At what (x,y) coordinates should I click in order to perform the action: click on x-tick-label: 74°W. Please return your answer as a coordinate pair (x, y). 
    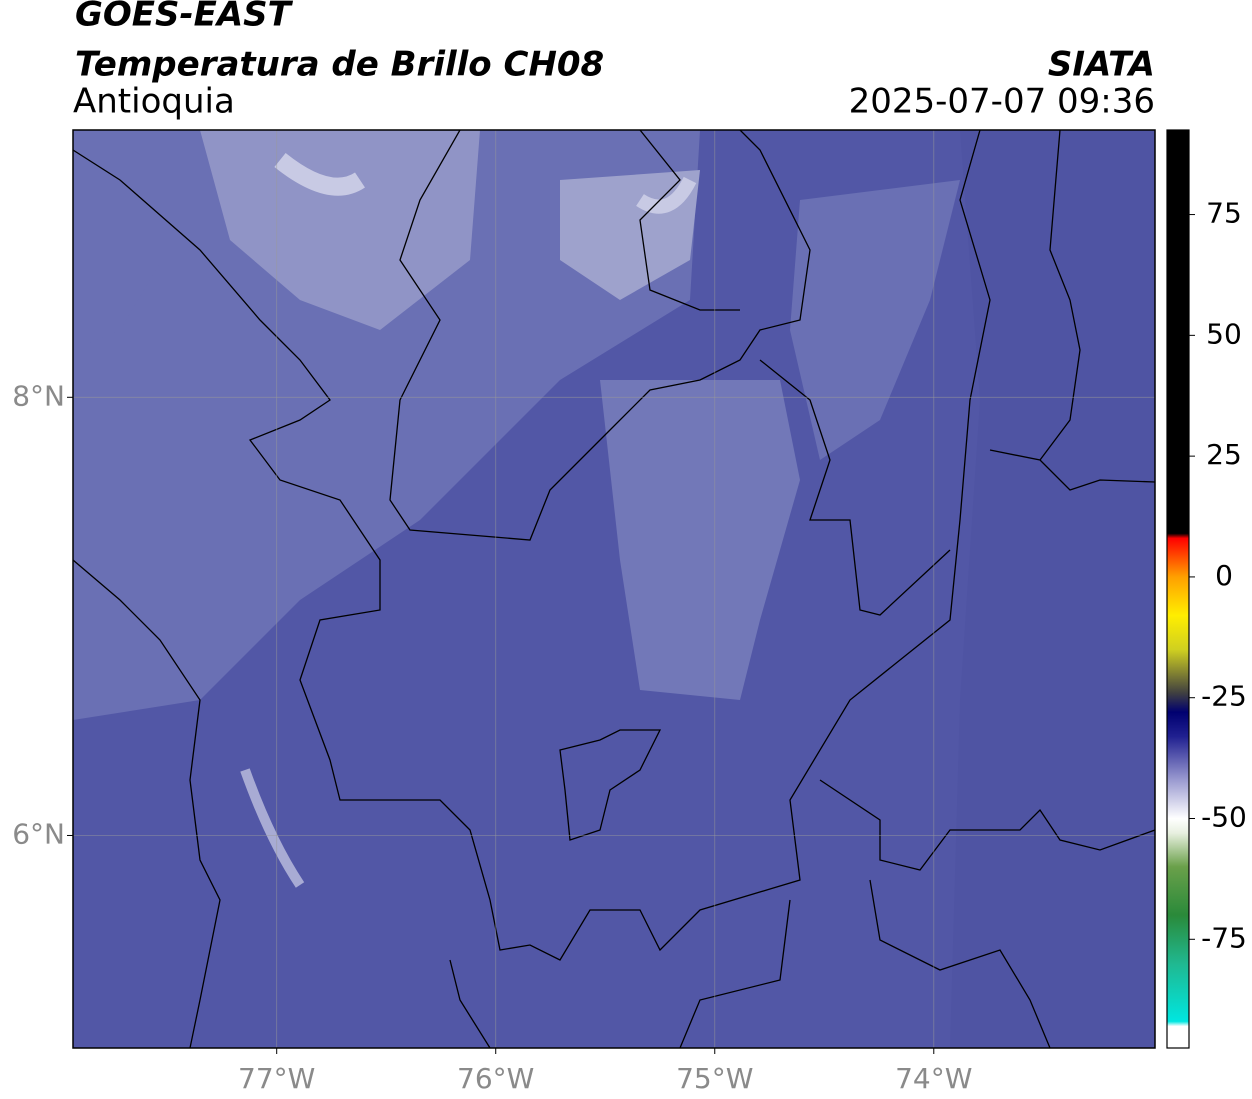
    Looking at the image, I should click on (933, 1078).